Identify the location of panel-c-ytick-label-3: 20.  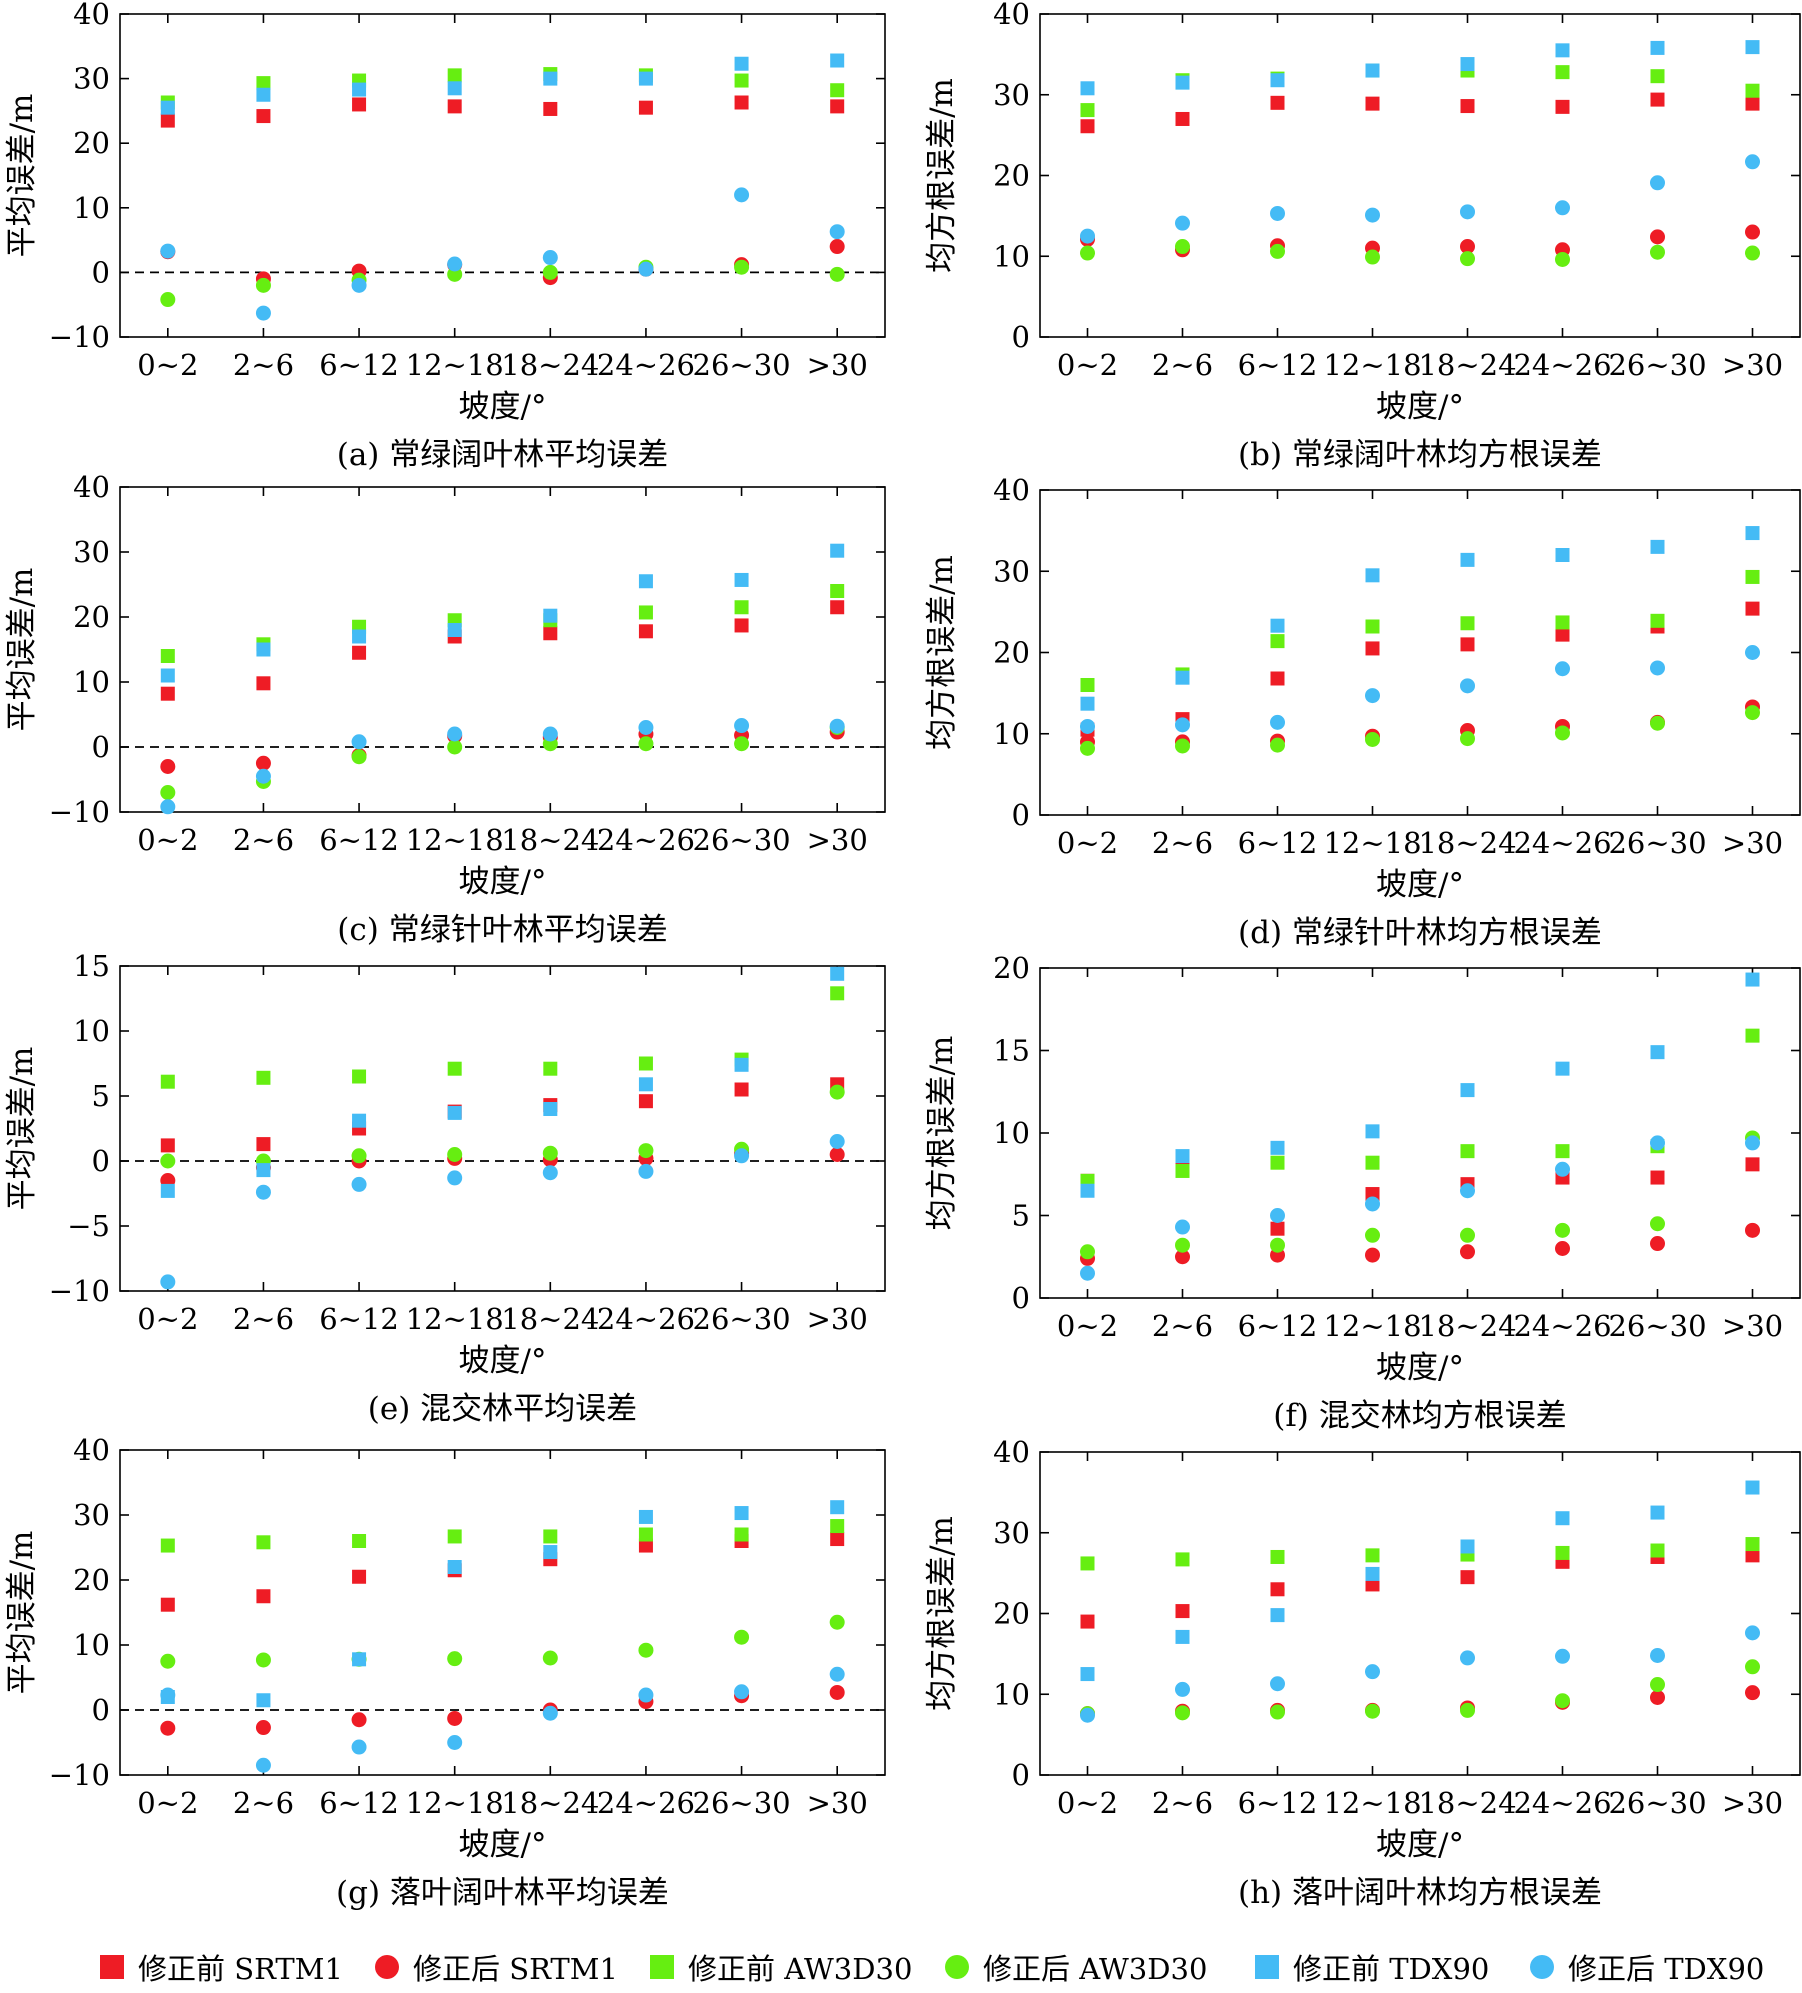
(91, 617).